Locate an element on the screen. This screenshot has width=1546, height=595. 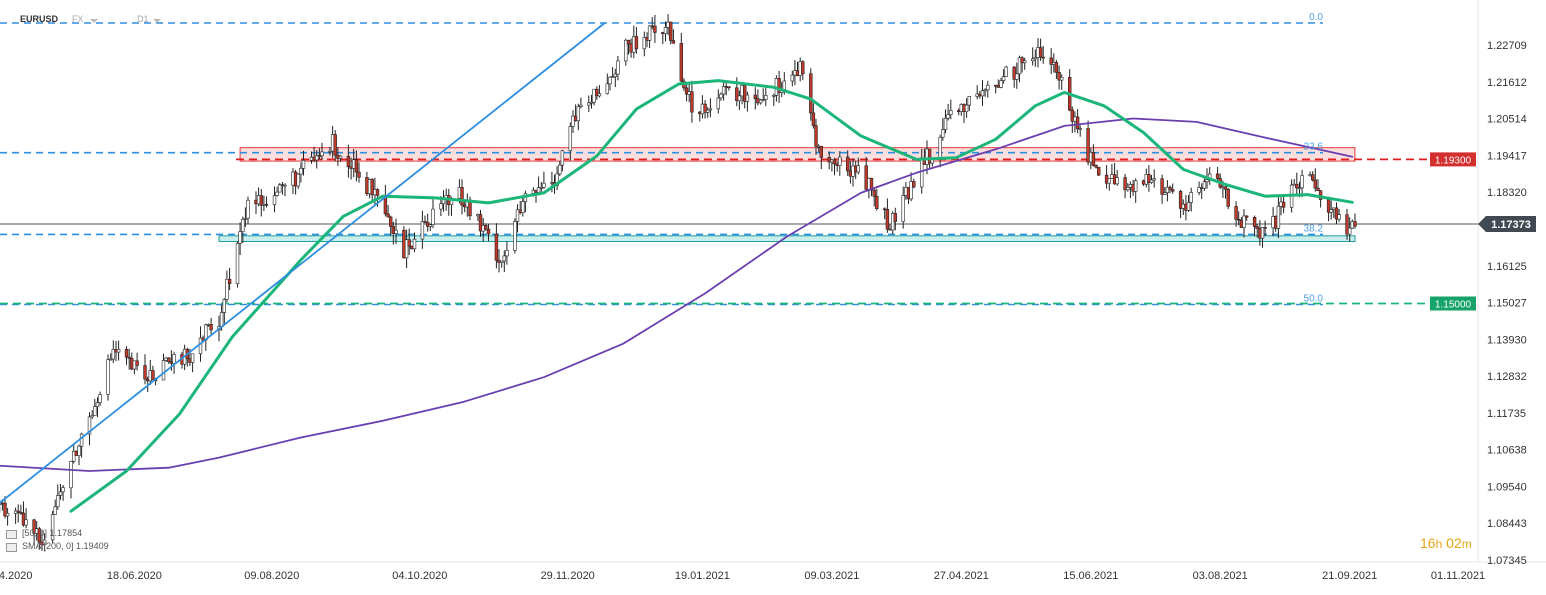
resistance-zone is located at coordinates (797, 154).